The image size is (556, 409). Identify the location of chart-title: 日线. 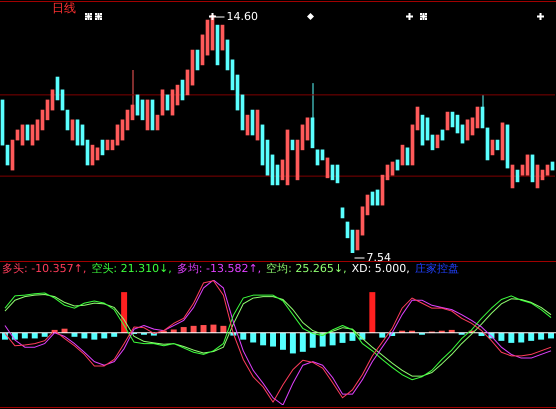
(64, 8).